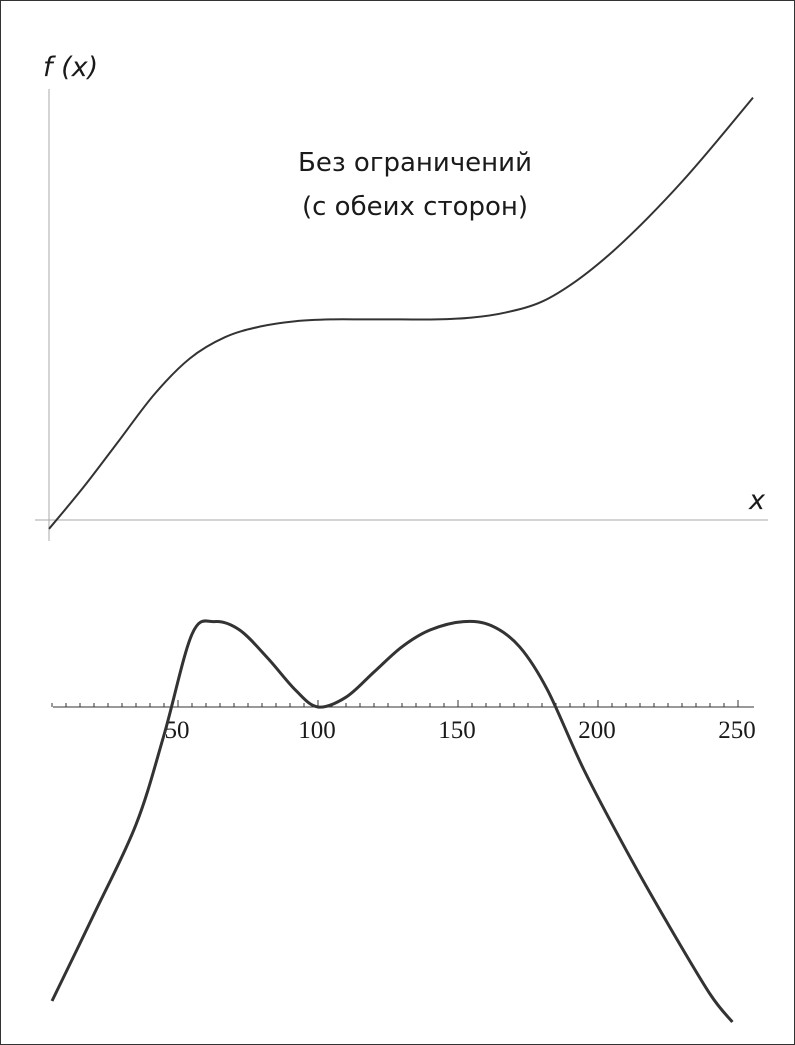 This screenshot has height=1045, width=795. Describe the element at coordinates (457, 730) in the screenshot. I see `x-tick-label: 150` at that location.